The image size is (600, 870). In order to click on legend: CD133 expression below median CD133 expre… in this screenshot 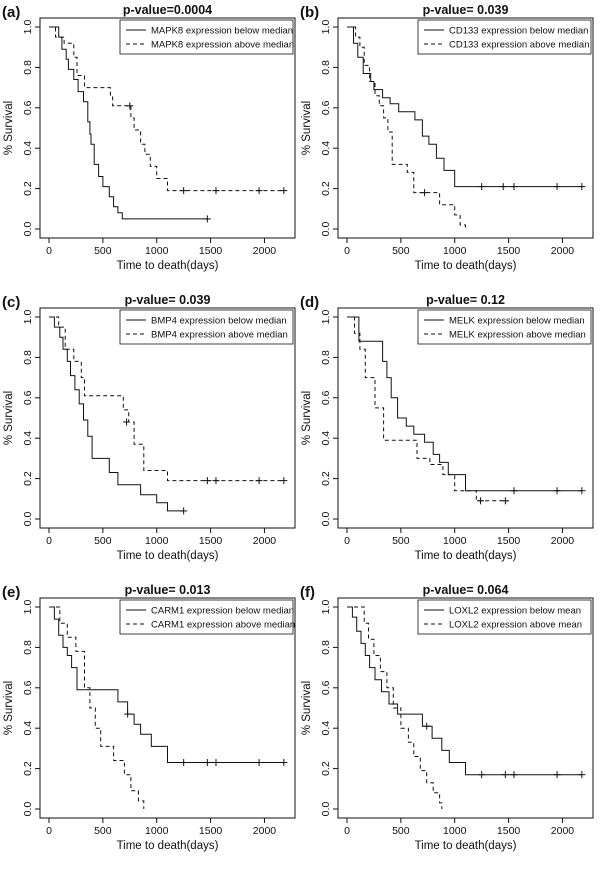, I will do `click(504, 37)`.